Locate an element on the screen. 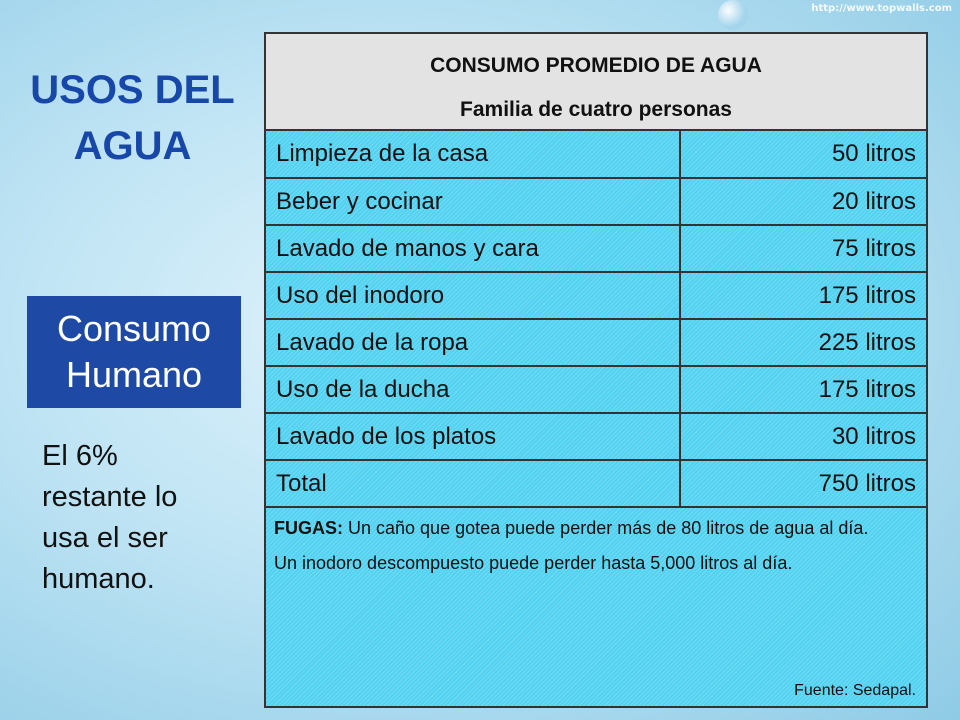 The image size is (960, 720). source-credit: Fuente: Sedapal. is located at coordinates (855, 690).